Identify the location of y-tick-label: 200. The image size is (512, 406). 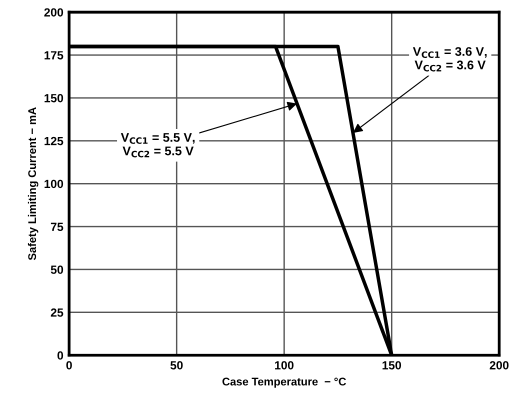
(54, 12).